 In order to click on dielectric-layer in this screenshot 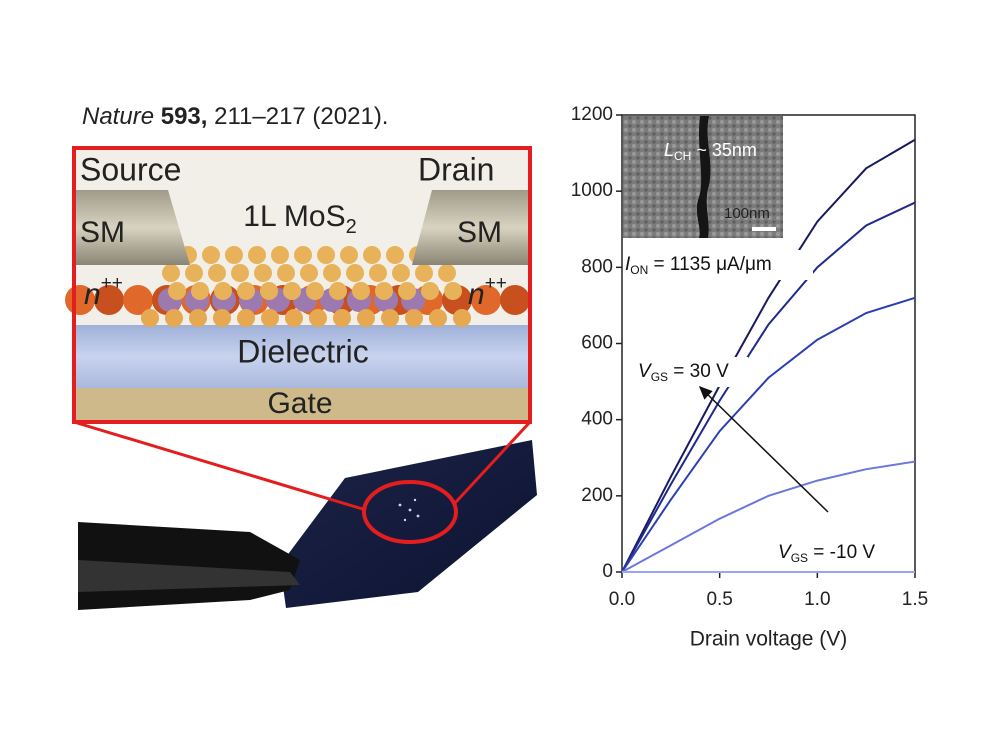, I will do `click(302, 356)`.